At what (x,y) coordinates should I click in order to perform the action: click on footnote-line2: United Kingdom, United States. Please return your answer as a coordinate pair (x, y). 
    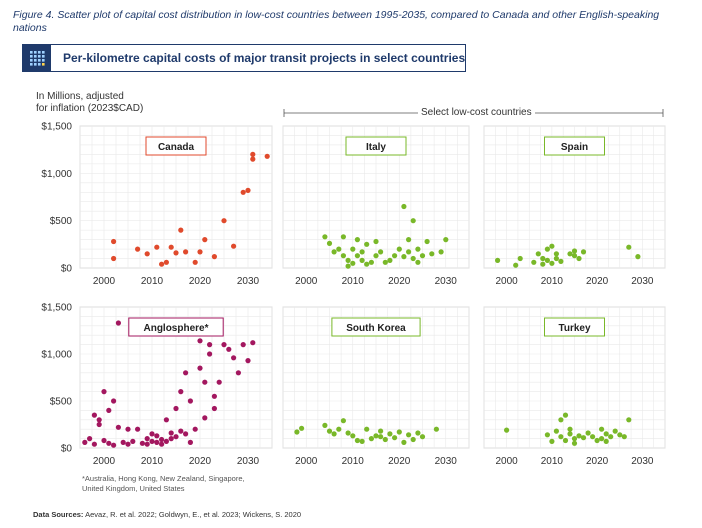
    Looking at the image, I should click on (133, 488).